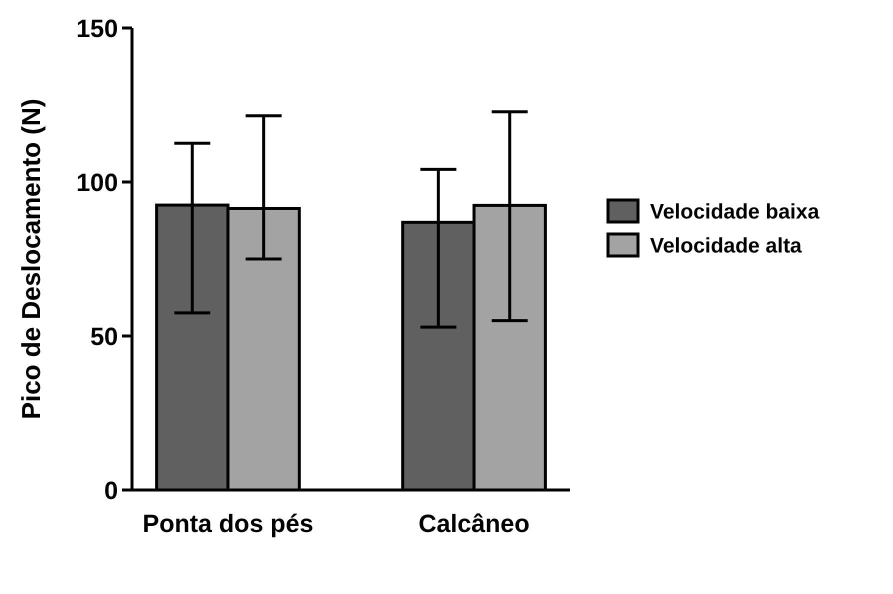  What do you see at coordinates (31, 259) in the screenshot?
I see `y-axis-title: Pico de Deslocamento (N)` at bounding box center [31, 259].